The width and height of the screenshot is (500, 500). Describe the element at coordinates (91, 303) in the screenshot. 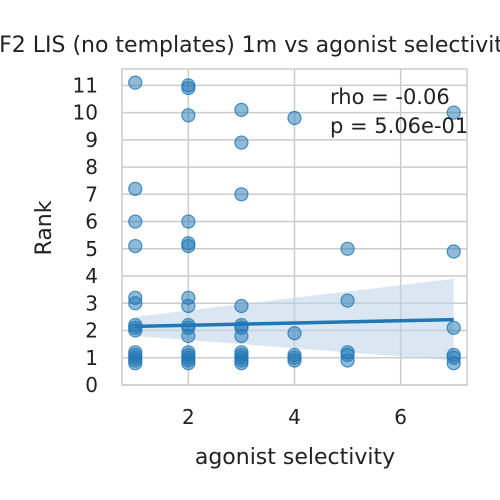

I see `y-tick-label: 3` at that location.